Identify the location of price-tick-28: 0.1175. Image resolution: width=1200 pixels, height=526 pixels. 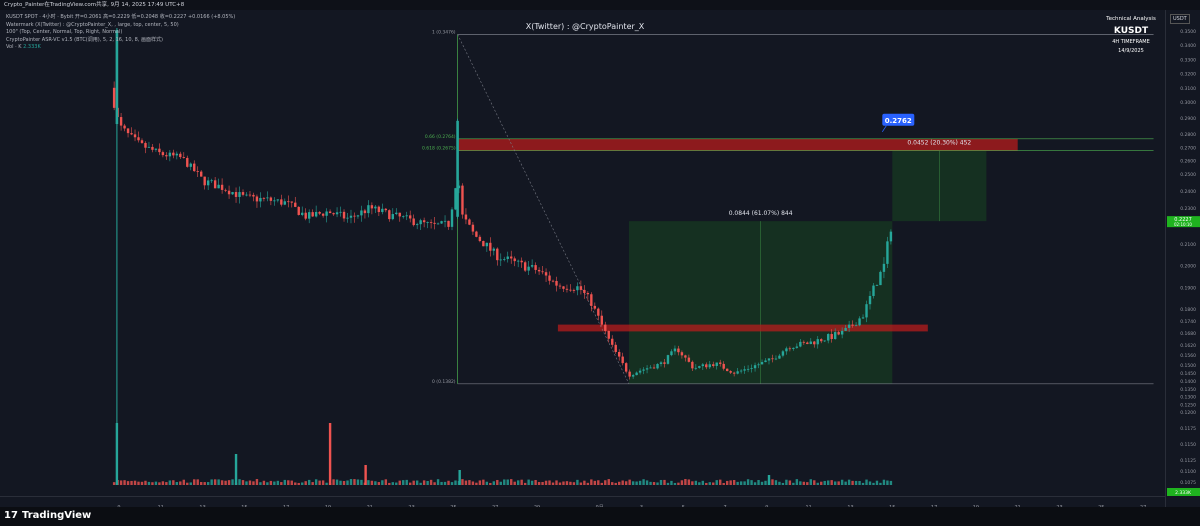
(1188, 429).